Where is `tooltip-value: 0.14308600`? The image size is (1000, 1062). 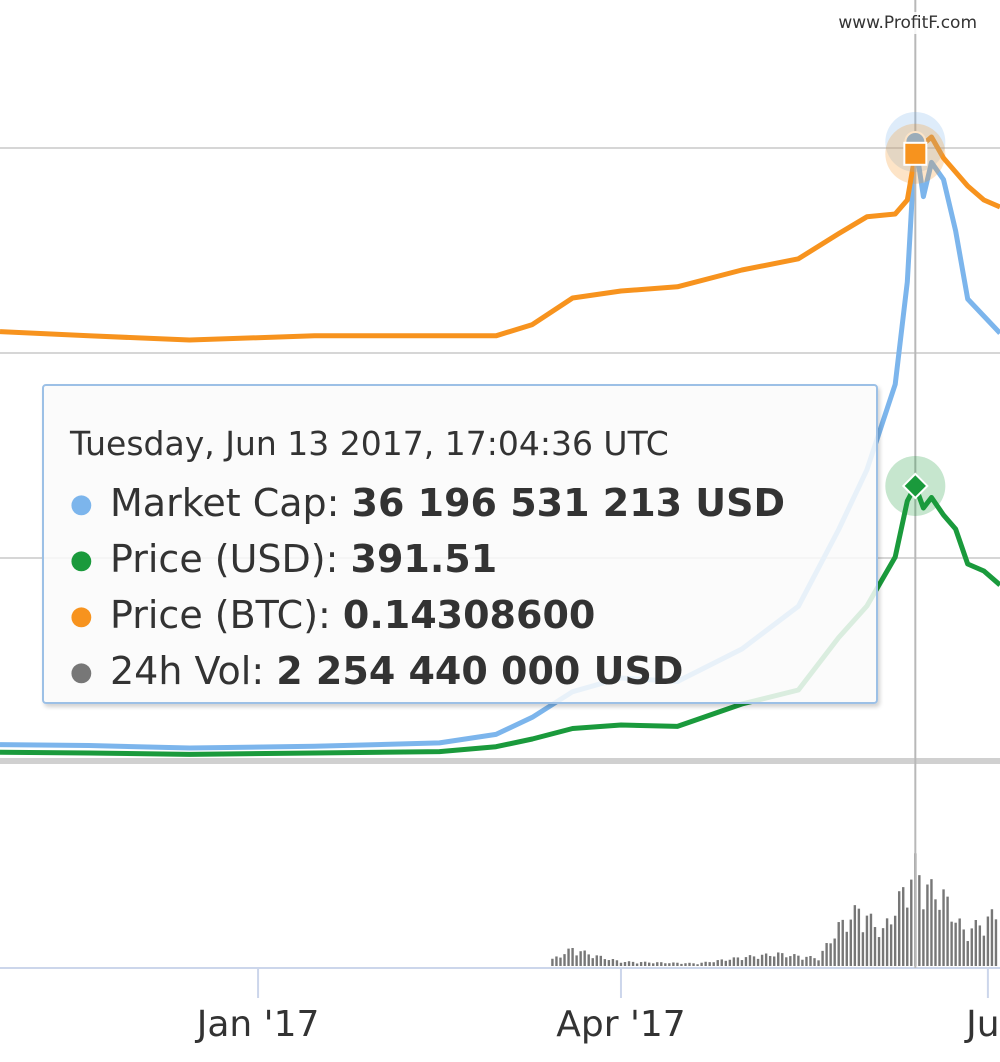
tooltip-value: 0.14308600 is located at coordinates (469, 615).